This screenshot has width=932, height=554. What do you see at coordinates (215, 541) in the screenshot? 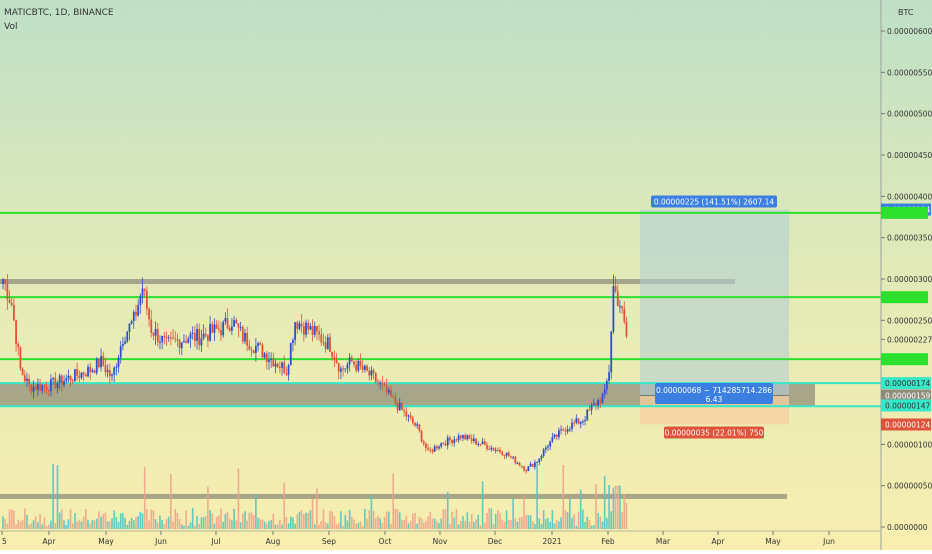
I see `time-tick-label: Jul` at bounding box center [215, 541].